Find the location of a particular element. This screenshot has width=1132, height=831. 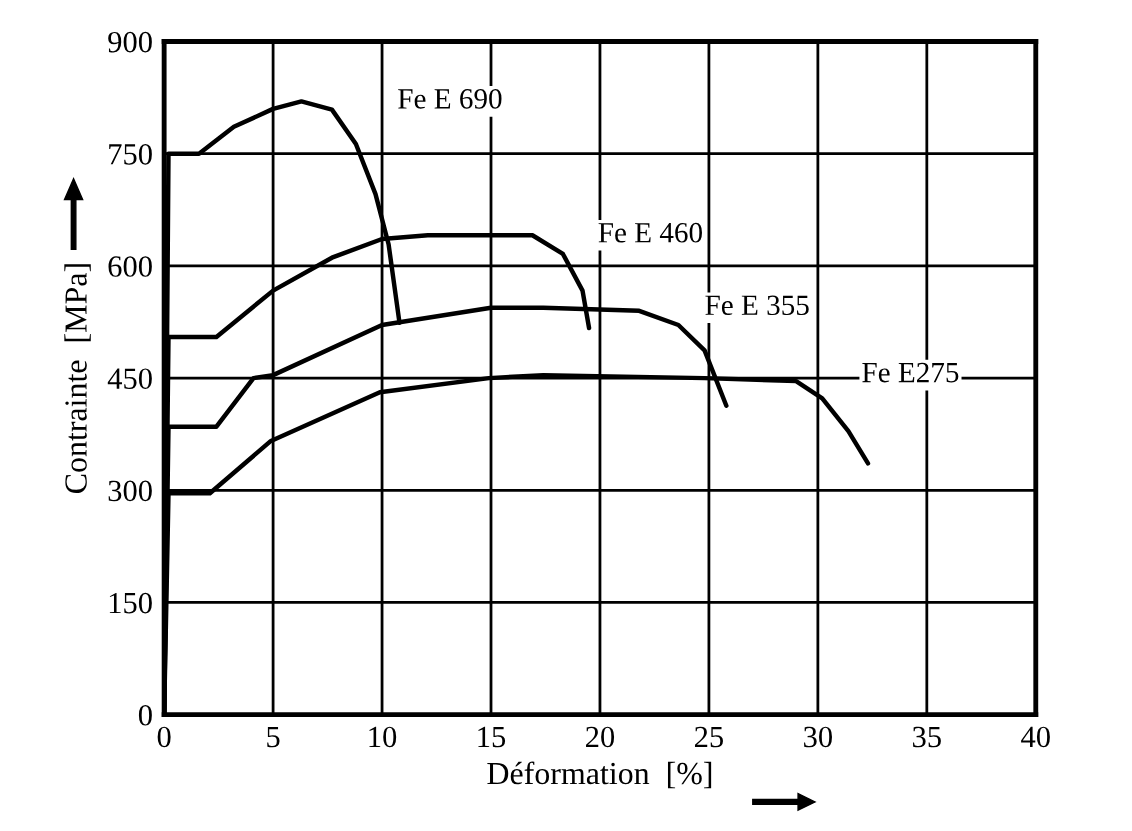

y-tick-label: 600 is located at coordinates (130, 266).